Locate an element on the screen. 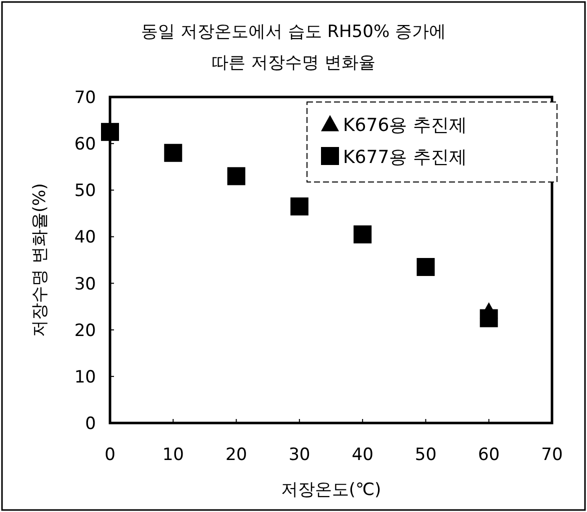 The image size is (587, 512). x-tick-label: 50 is located at coordinates (425, 455).